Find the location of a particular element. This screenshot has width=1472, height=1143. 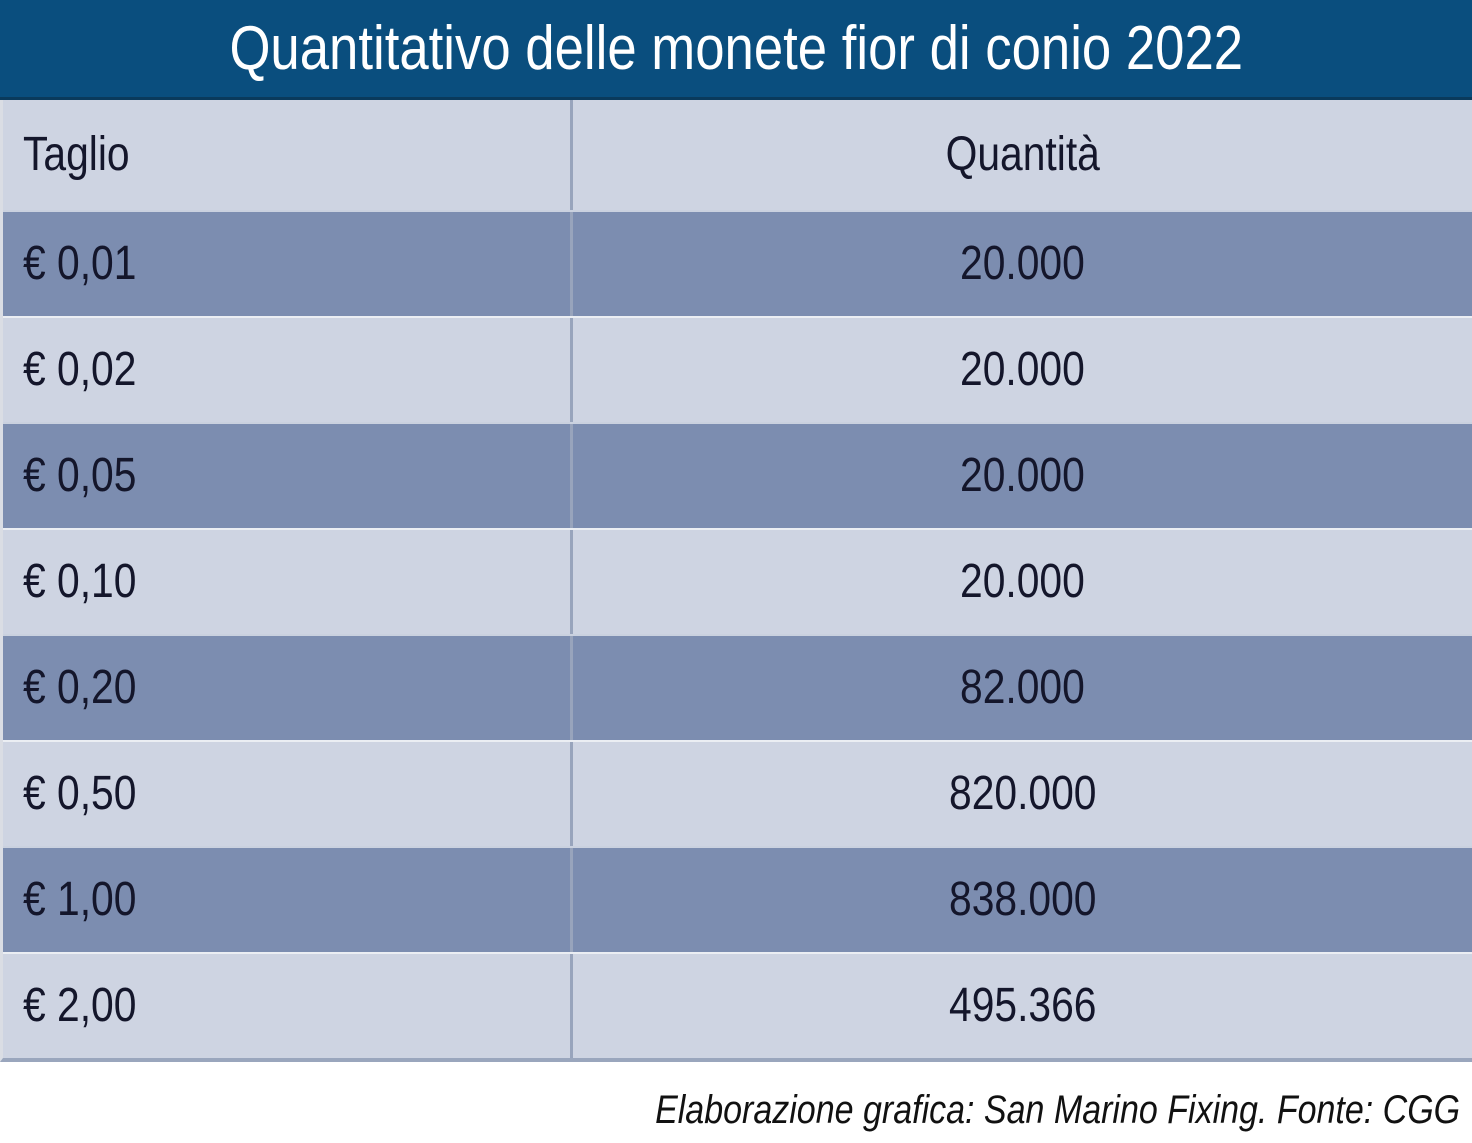

taglio-value: € 0,05 is located at coordinates (80, 475).